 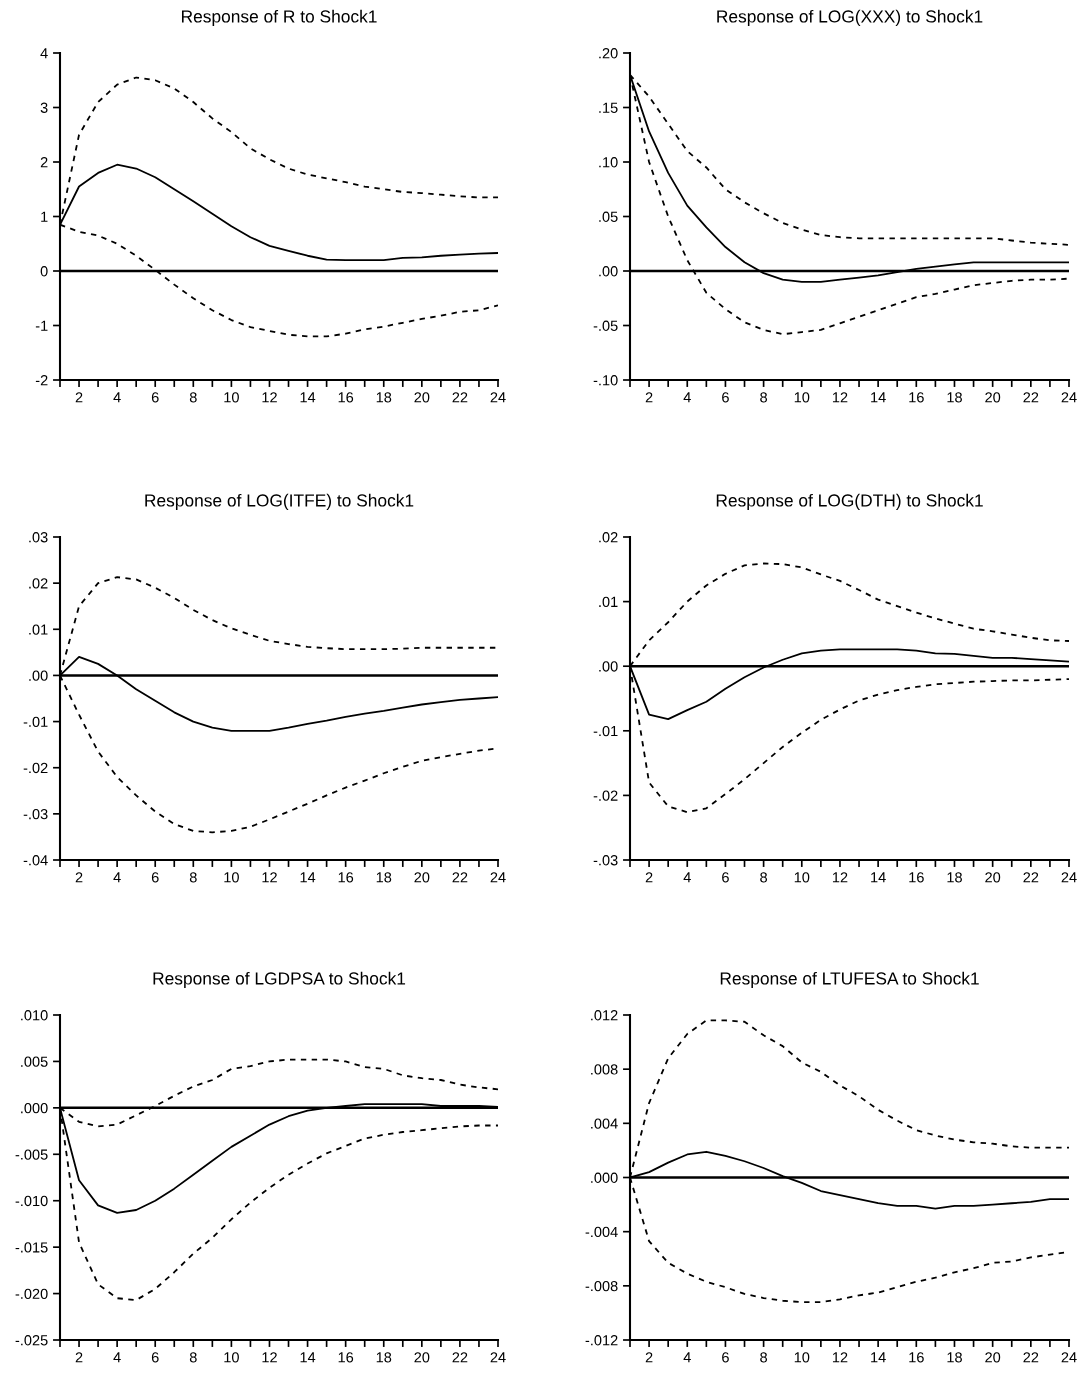 I want to click on y-tick-label: 1, so click(x=44, y=216).